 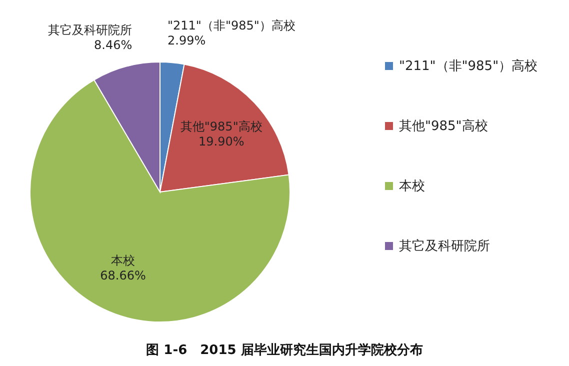 What do you see at coordinates (468, 66) in the screenshot?
I see `legend-label: "211"（非"985"）高校` at bounding box center [468, 66].